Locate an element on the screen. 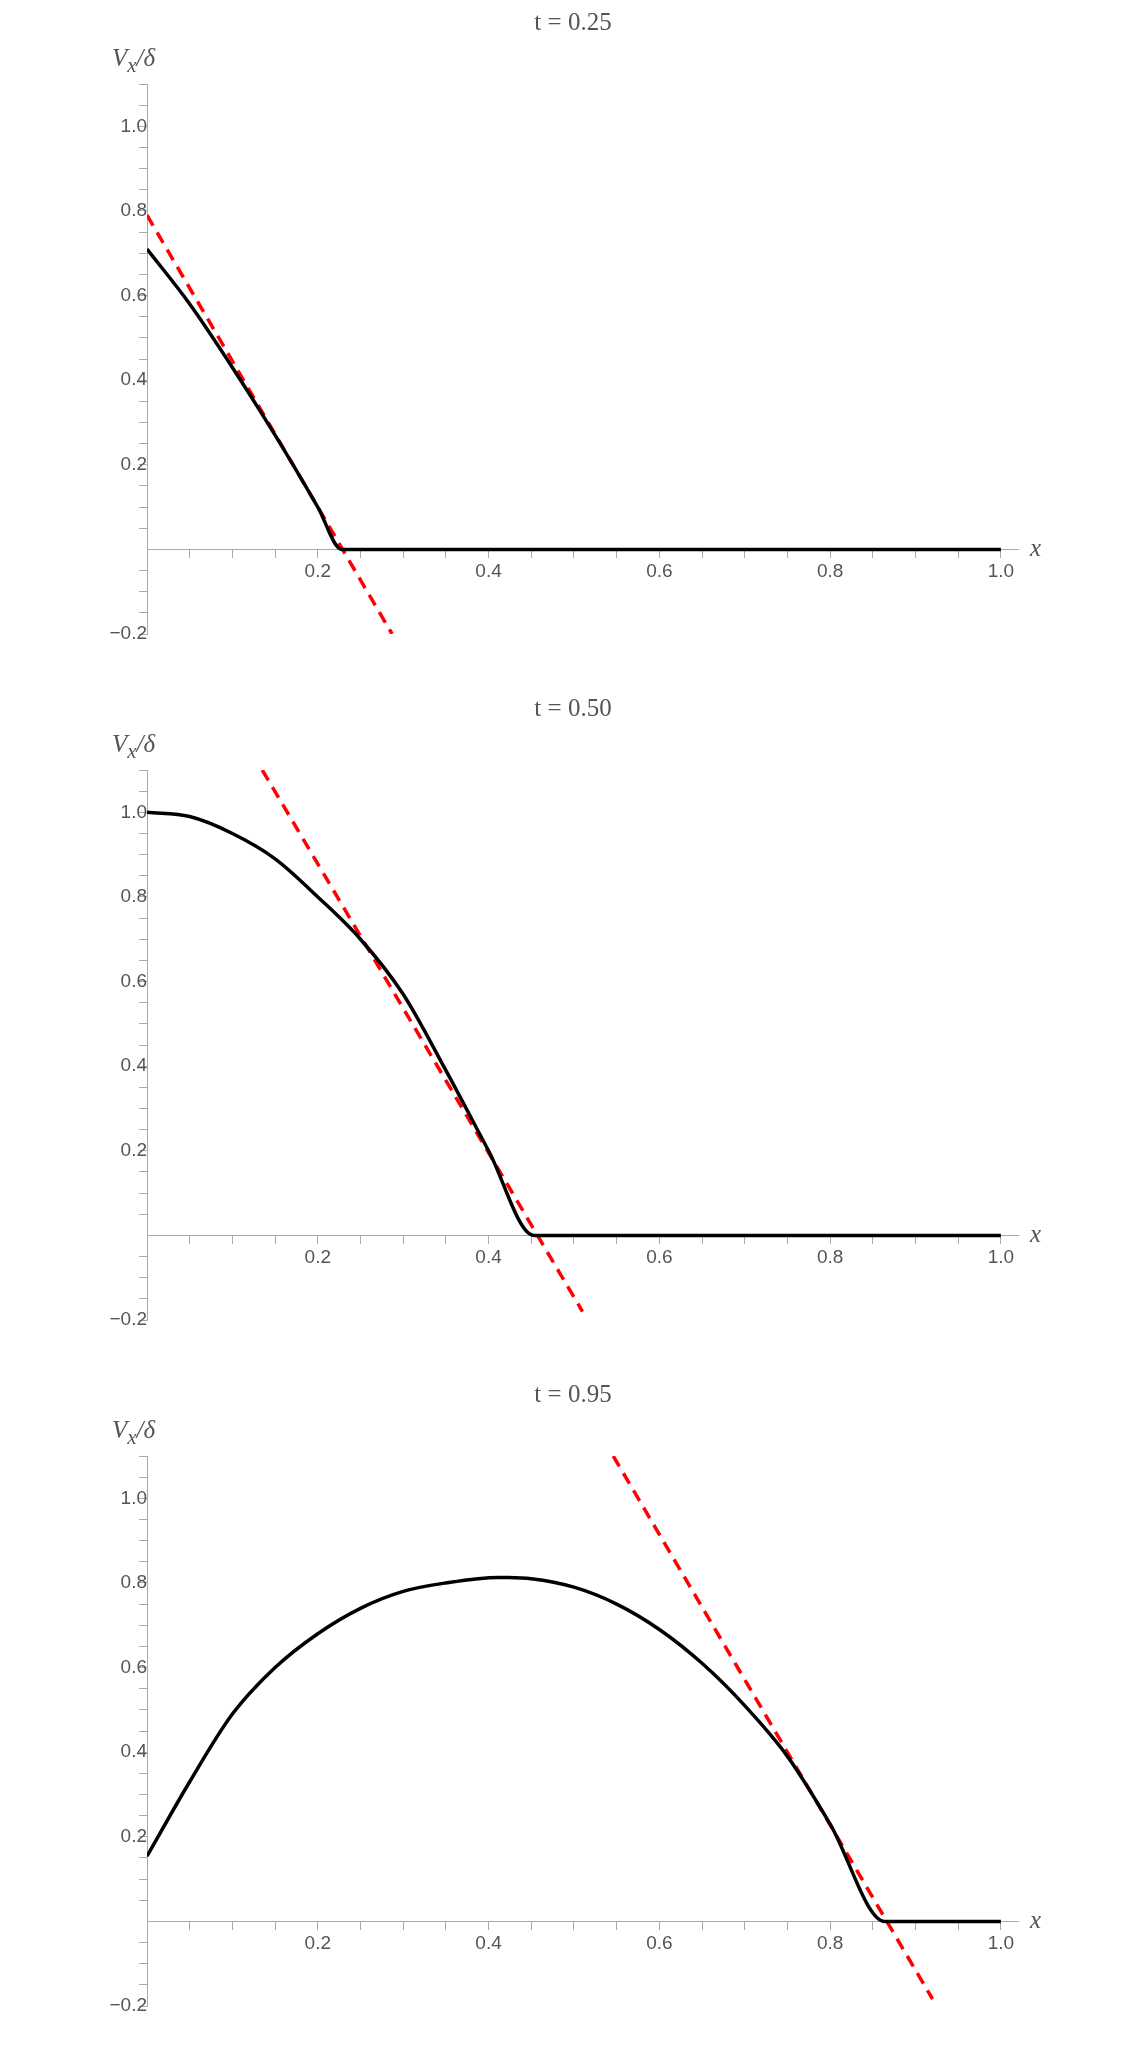 Image resolution: width=1146 pixels, height=2057 pixels. chart-title: t = 0.25 is located at coordinates (573, 22).